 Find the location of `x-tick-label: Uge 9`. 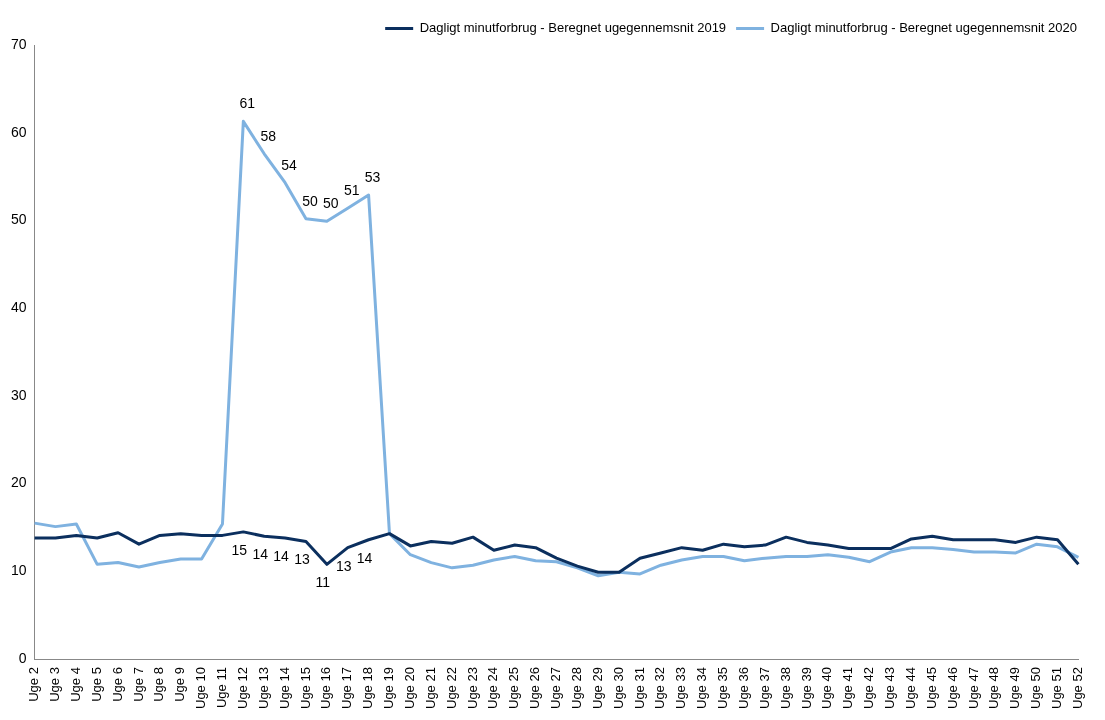

x-tick-label: Uge 9 is located at coordinates (180, 684).